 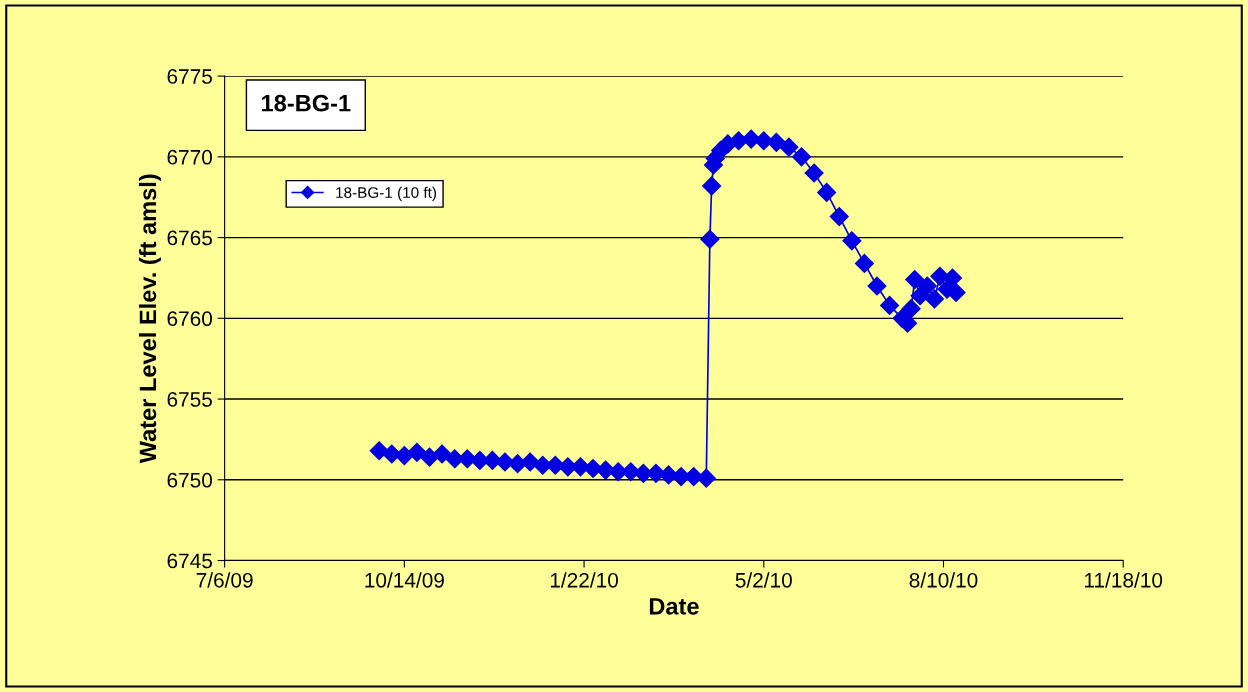 I want to click on y-tick-label: 6770, so click(x=190, y=157).